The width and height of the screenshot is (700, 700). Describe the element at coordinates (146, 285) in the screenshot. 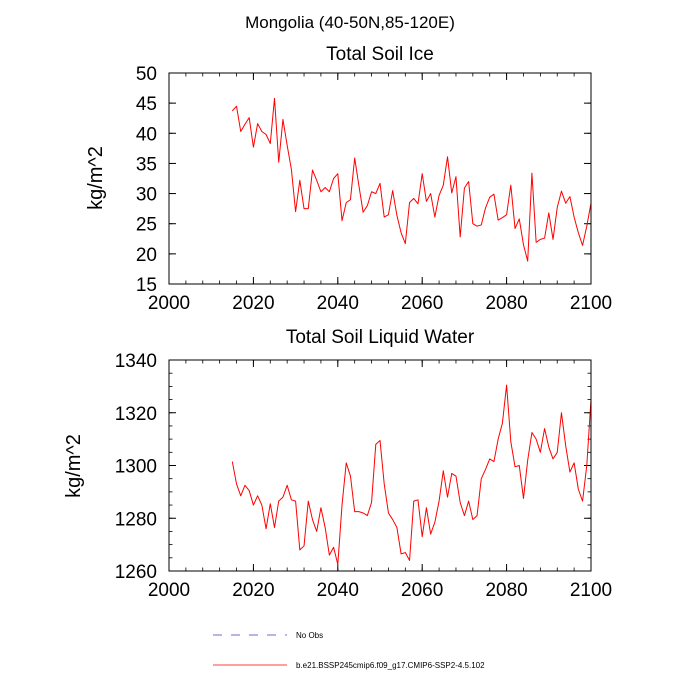

I see `y-tick-label: 15` at that location.